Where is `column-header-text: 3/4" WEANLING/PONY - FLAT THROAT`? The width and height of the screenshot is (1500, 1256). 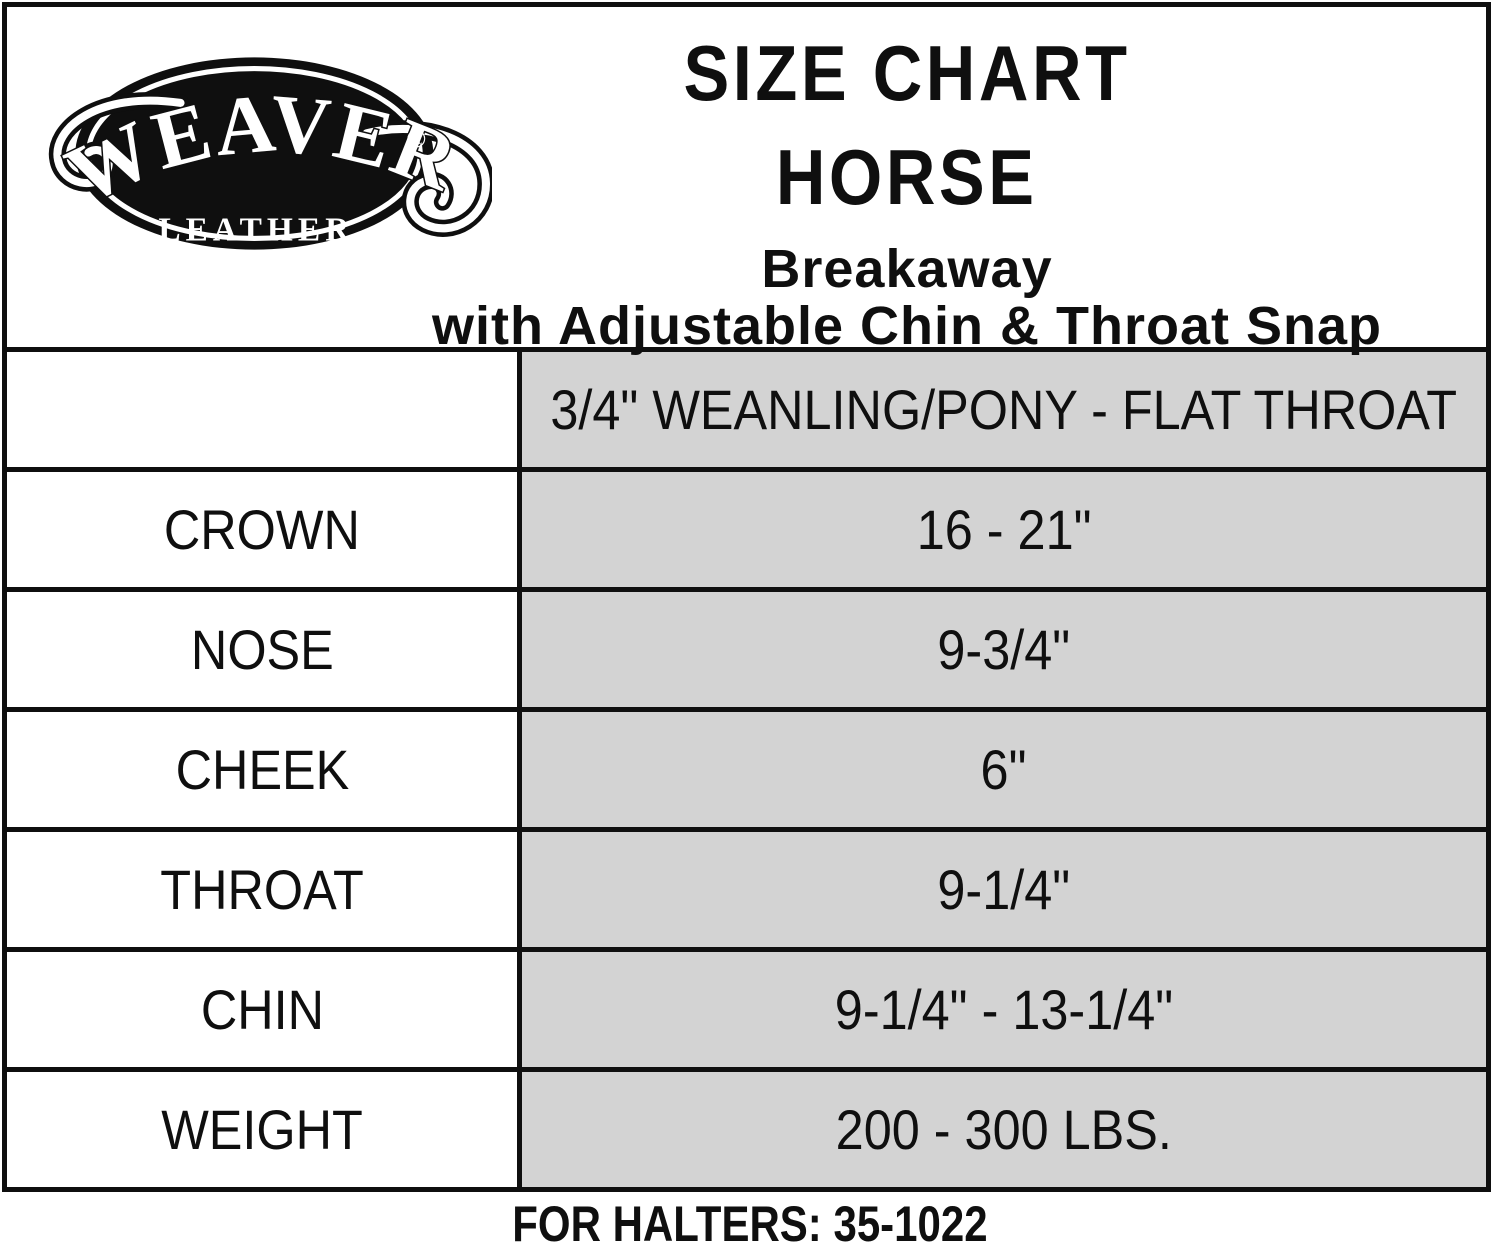
column-header-text: 3/4" WEANLING/PONY - FLAT THROAT is located at coordinates (1004, 409).